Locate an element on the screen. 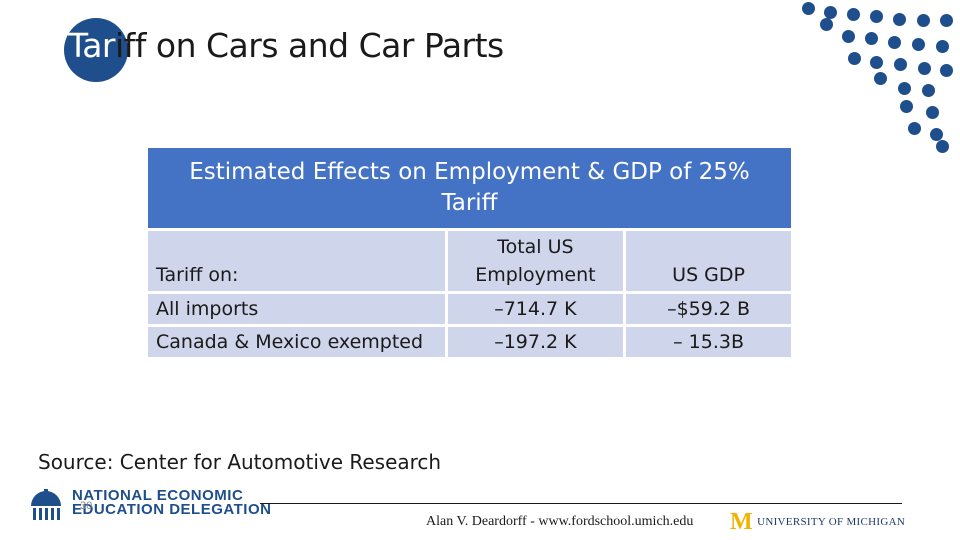 The image size is (960, 540). slide-number: 30 is located at coordinates (86, 506).